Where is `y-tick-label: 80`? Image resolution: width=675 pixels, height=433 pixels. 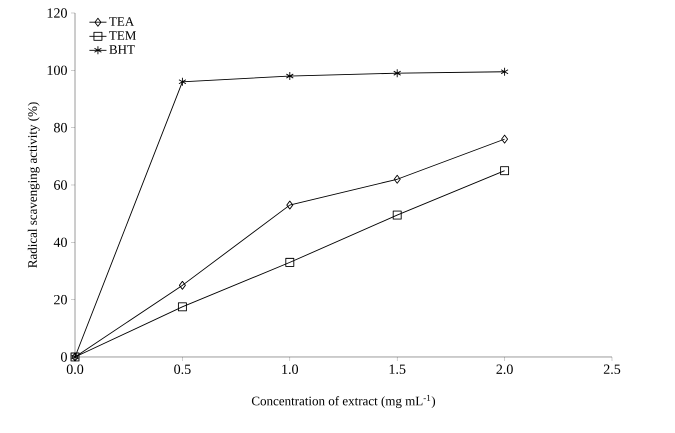
y-tick-label: 80 is located at coordinates (60, 127).